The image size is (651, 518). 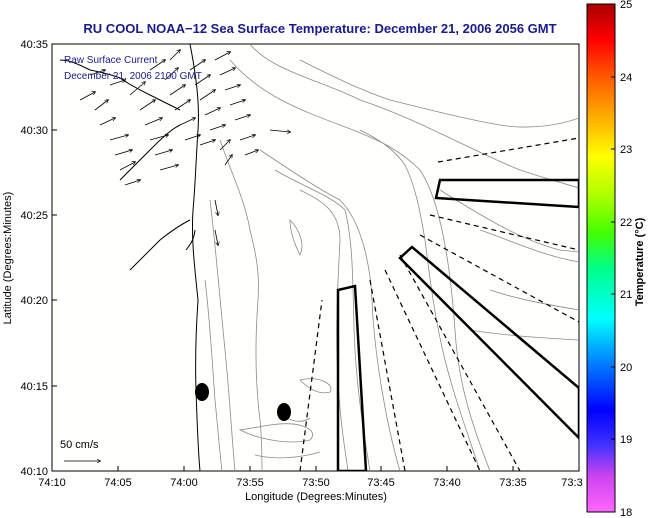 What do you see at coordinates (34, 472) in the screenshot?
I see `y-tick-label: 40:10` at bounding box center [34, 472].